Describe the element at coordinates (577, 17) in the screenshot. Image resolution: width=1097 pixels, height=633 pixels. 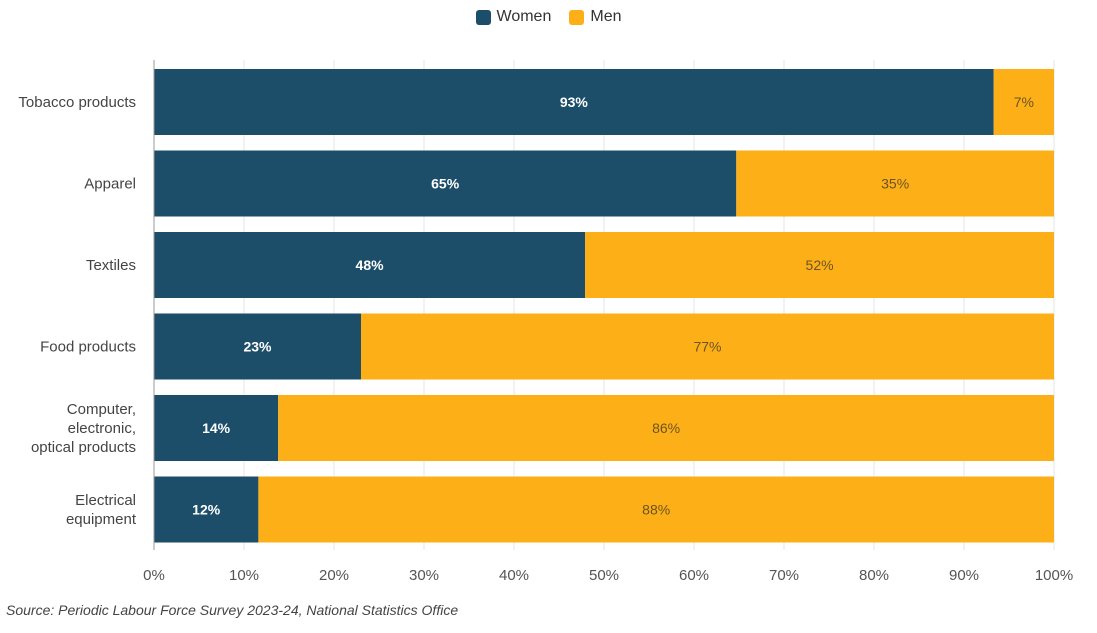
I see `legend-swatch-men` at that location.